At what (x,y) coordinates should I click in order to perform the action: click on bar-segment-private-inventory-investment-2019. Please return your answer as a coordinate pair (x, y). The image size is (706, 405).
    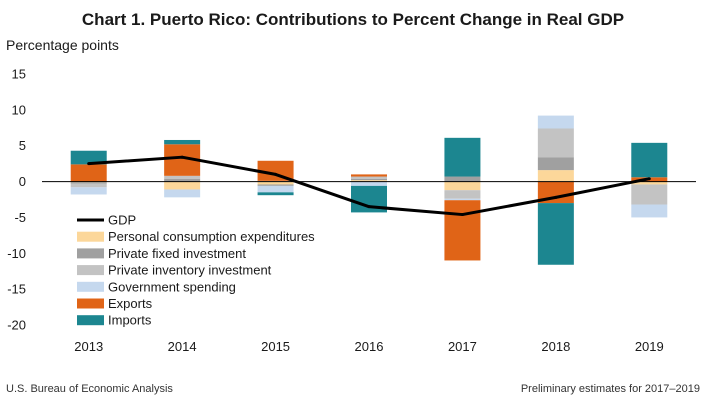
    Looking at the image, I should click on (649, 194).